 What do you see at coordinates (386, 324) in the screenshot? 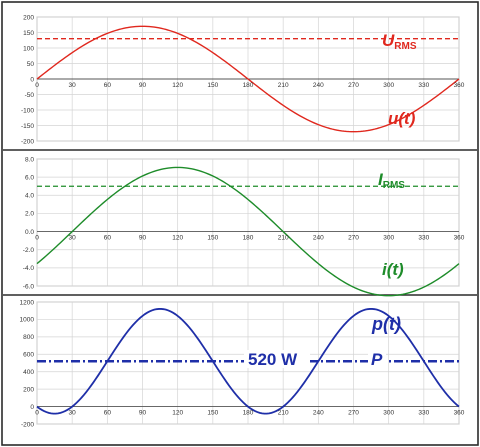
I see `p-t-label: p(t)` at bounding box center [386, 324].